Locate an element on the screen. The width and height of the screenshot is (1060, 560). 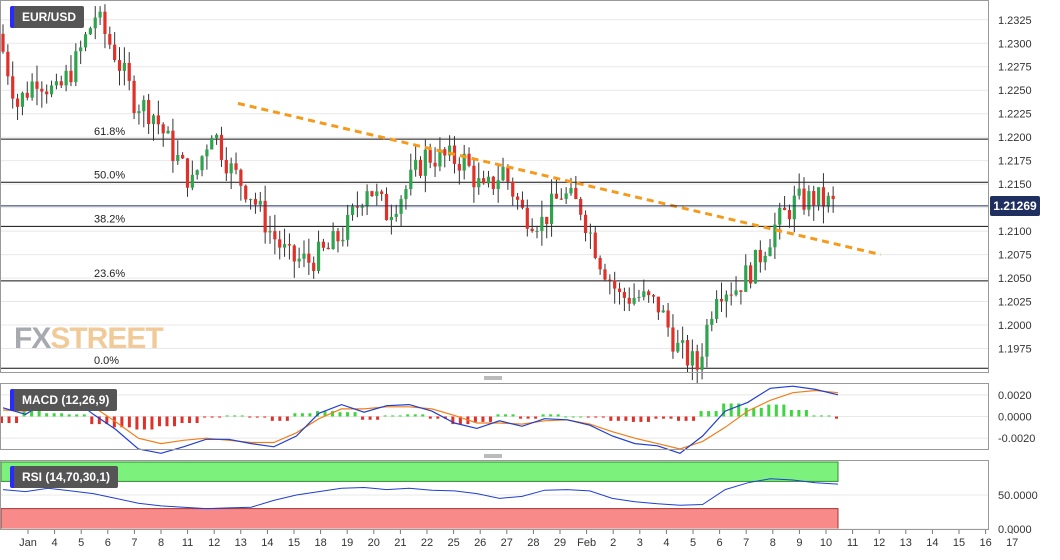
instrument-label: EUR/USD is located at coordinates (47, 17).